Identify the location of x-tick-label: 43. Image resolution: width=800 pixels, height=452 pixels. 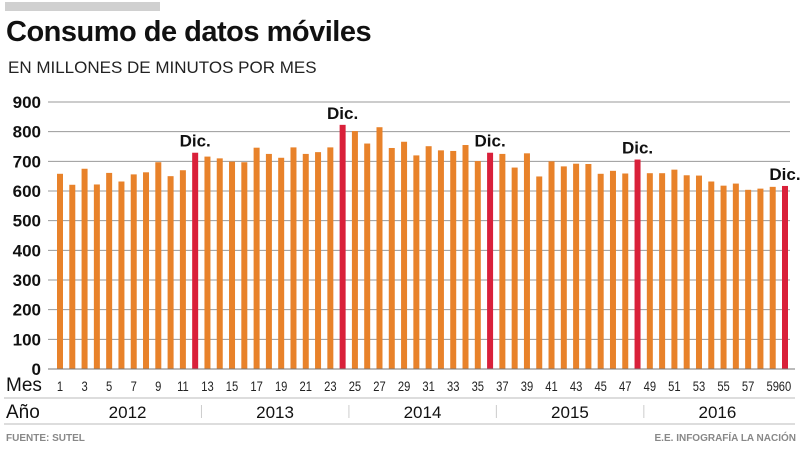
(576, 386).